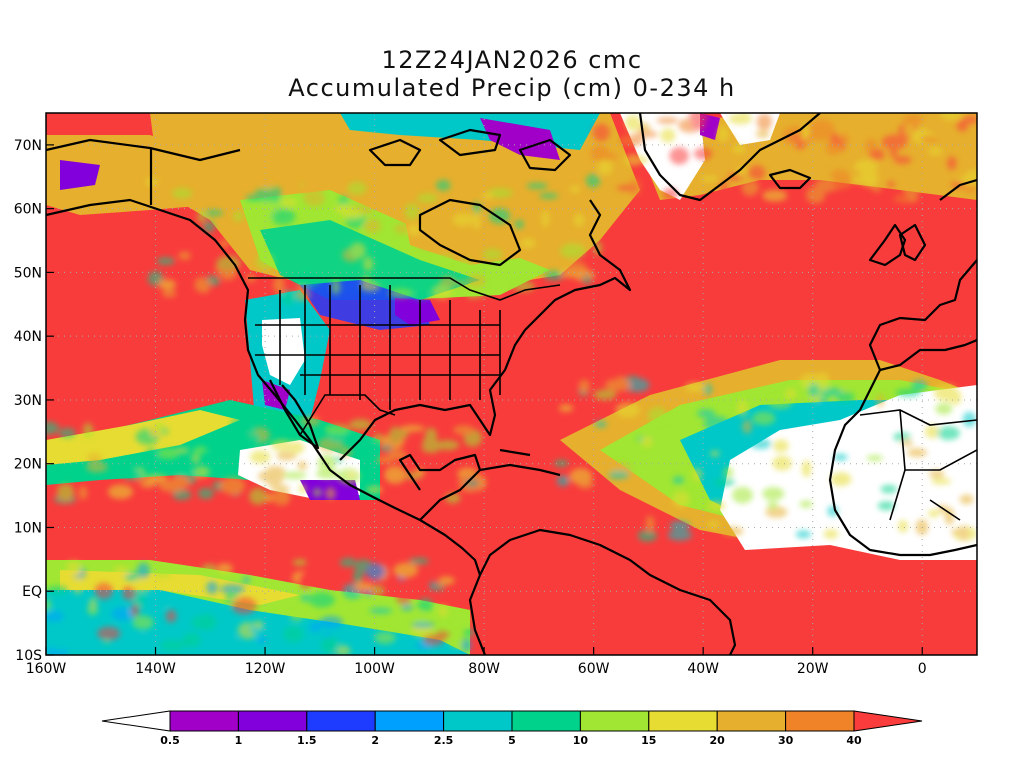 This screenshot has width=1024, height=768. What do you see at coordinates (512, 60) in the screenshot?
I see `map-title-line1: 12Z24JAN2026 cmc` at bounding box center [512, 60].